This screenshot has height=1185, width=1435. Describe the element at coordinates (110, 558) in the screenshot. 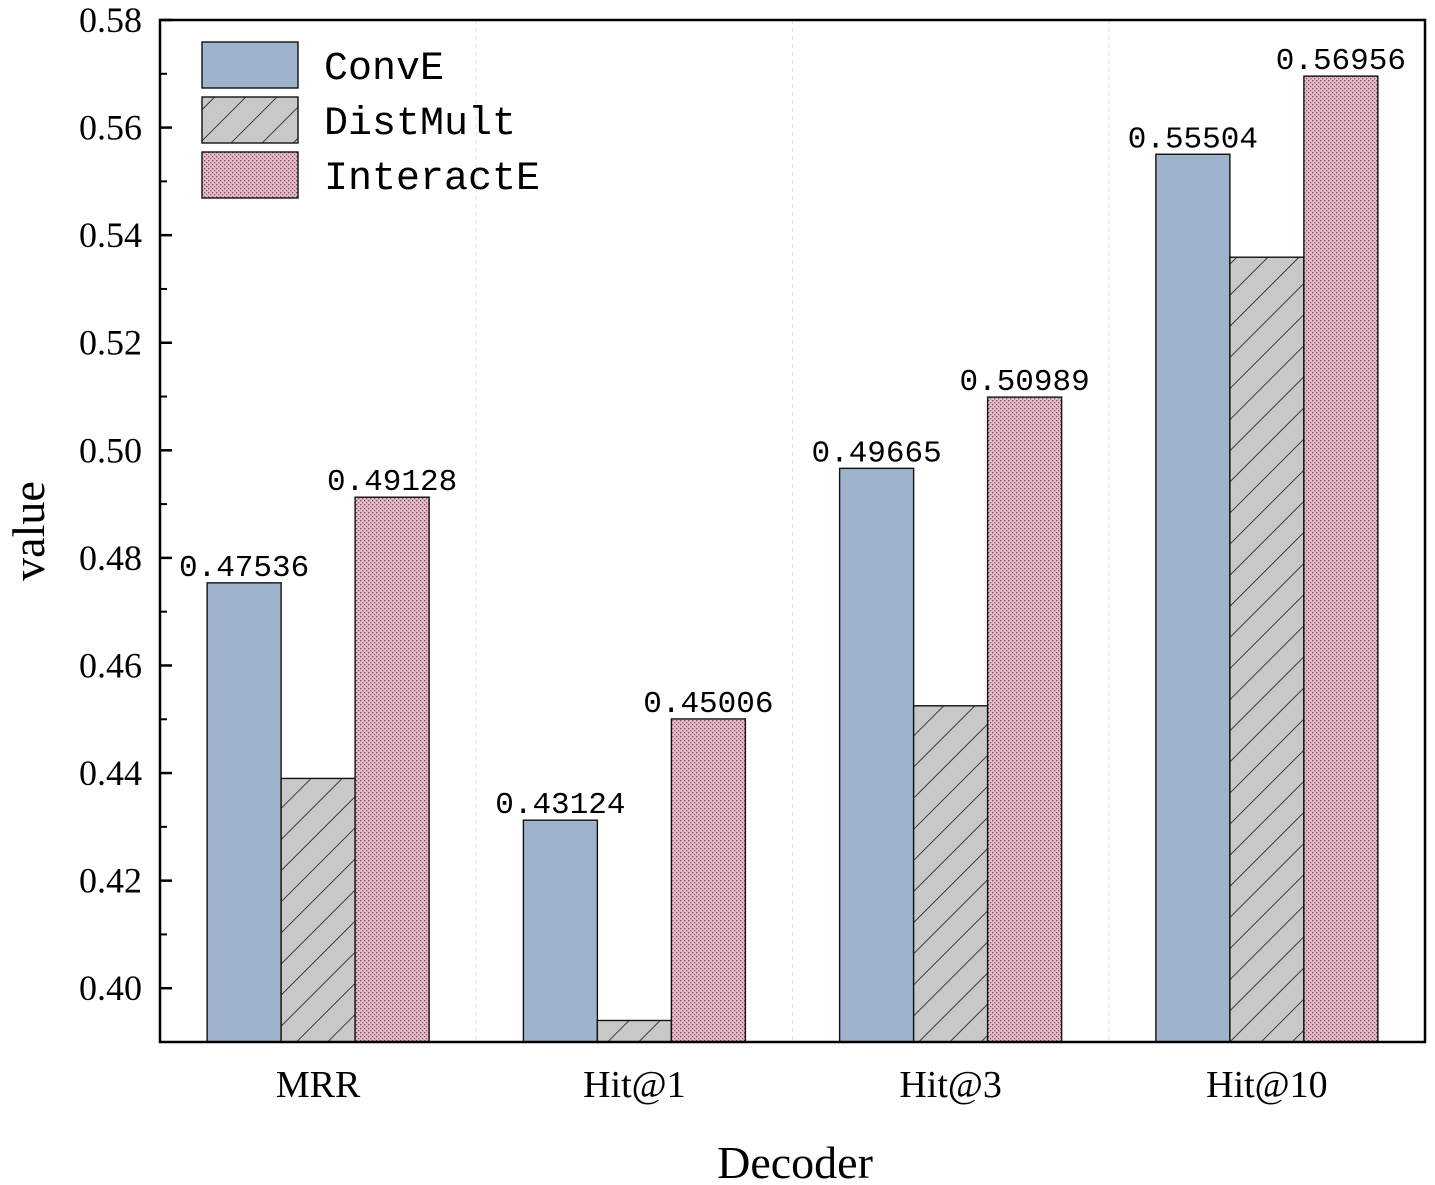

I see `y-tick-label: 0.48` at that location.